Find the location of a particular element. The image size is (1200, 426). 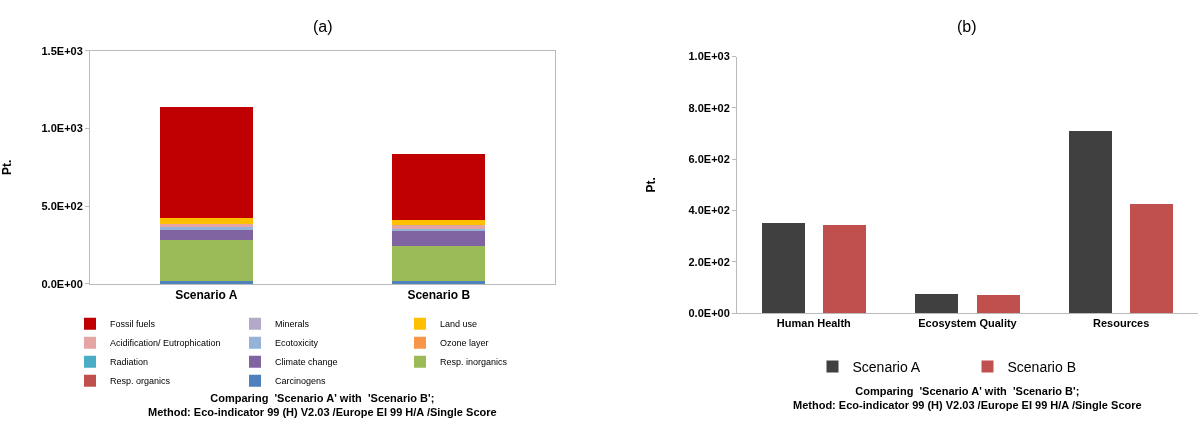

y-tick-label: 6.0E+02 is located at coordinates (709, 159).